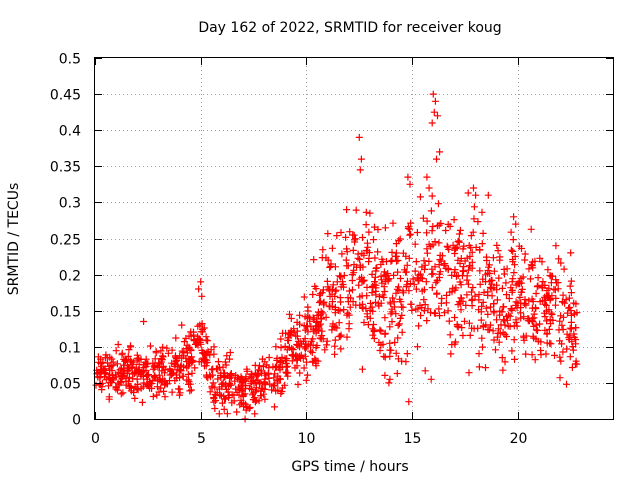  What do you see at coordinates (65, 96) in the screenshot?
I see `y-tick-label: 0.45` at bounding box center [65, 96].